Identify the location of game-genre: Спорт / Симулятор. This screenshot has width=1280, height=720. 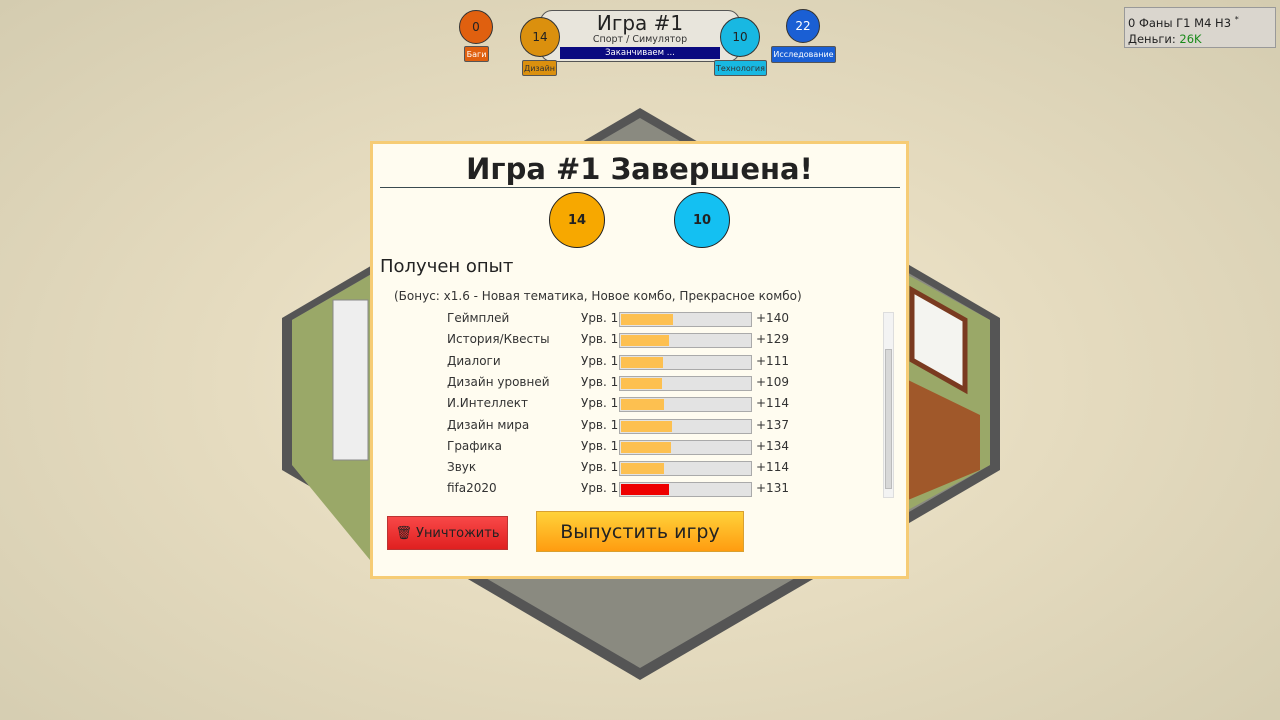
(640, 39).